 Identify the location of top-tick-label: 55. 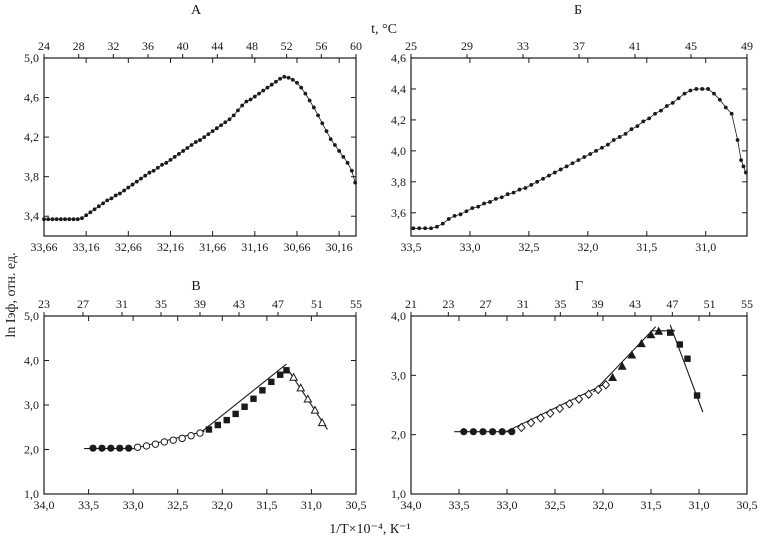
(356, 304).